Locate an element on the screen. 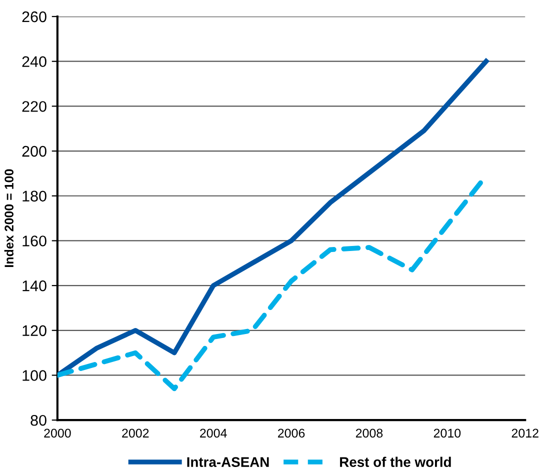  y-tick-label: 80 is located at coordinates (38, 420).